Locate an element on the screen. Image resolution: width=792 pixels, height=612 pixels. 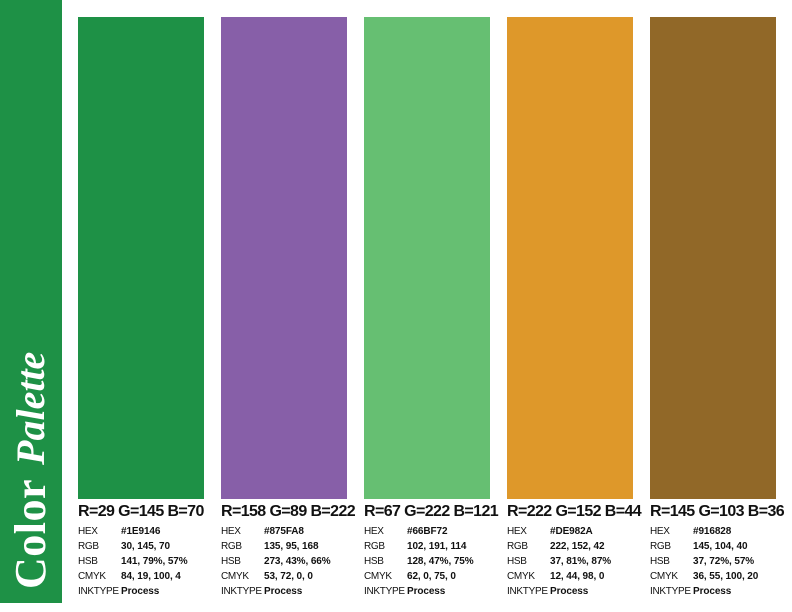
spec-value: 53, 72, 0, 0 is located at coordinates (288, 576).